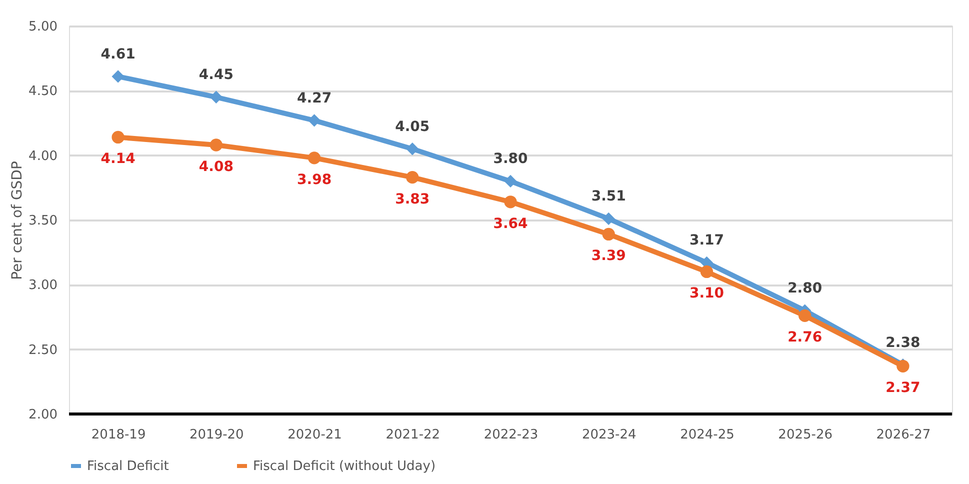 This screenshot has width=969, height=484. What do you see at coordinates (412, 126) in the screenshot?
I see `data-label: 4.05` at bounding box center [412, 126].